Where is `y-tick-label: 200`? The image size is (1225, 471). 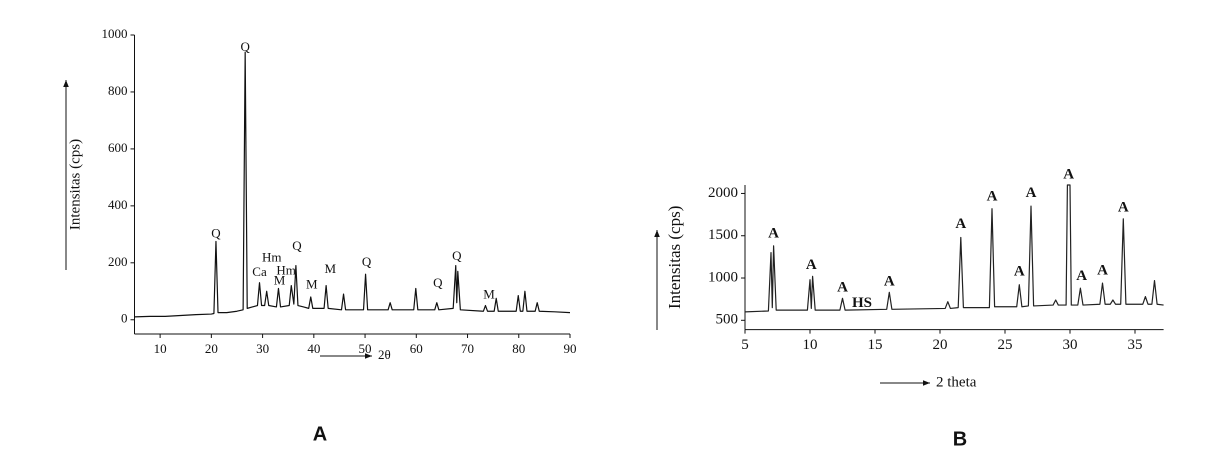
y-tick-label: 200 is located at coordinates (118, 261).